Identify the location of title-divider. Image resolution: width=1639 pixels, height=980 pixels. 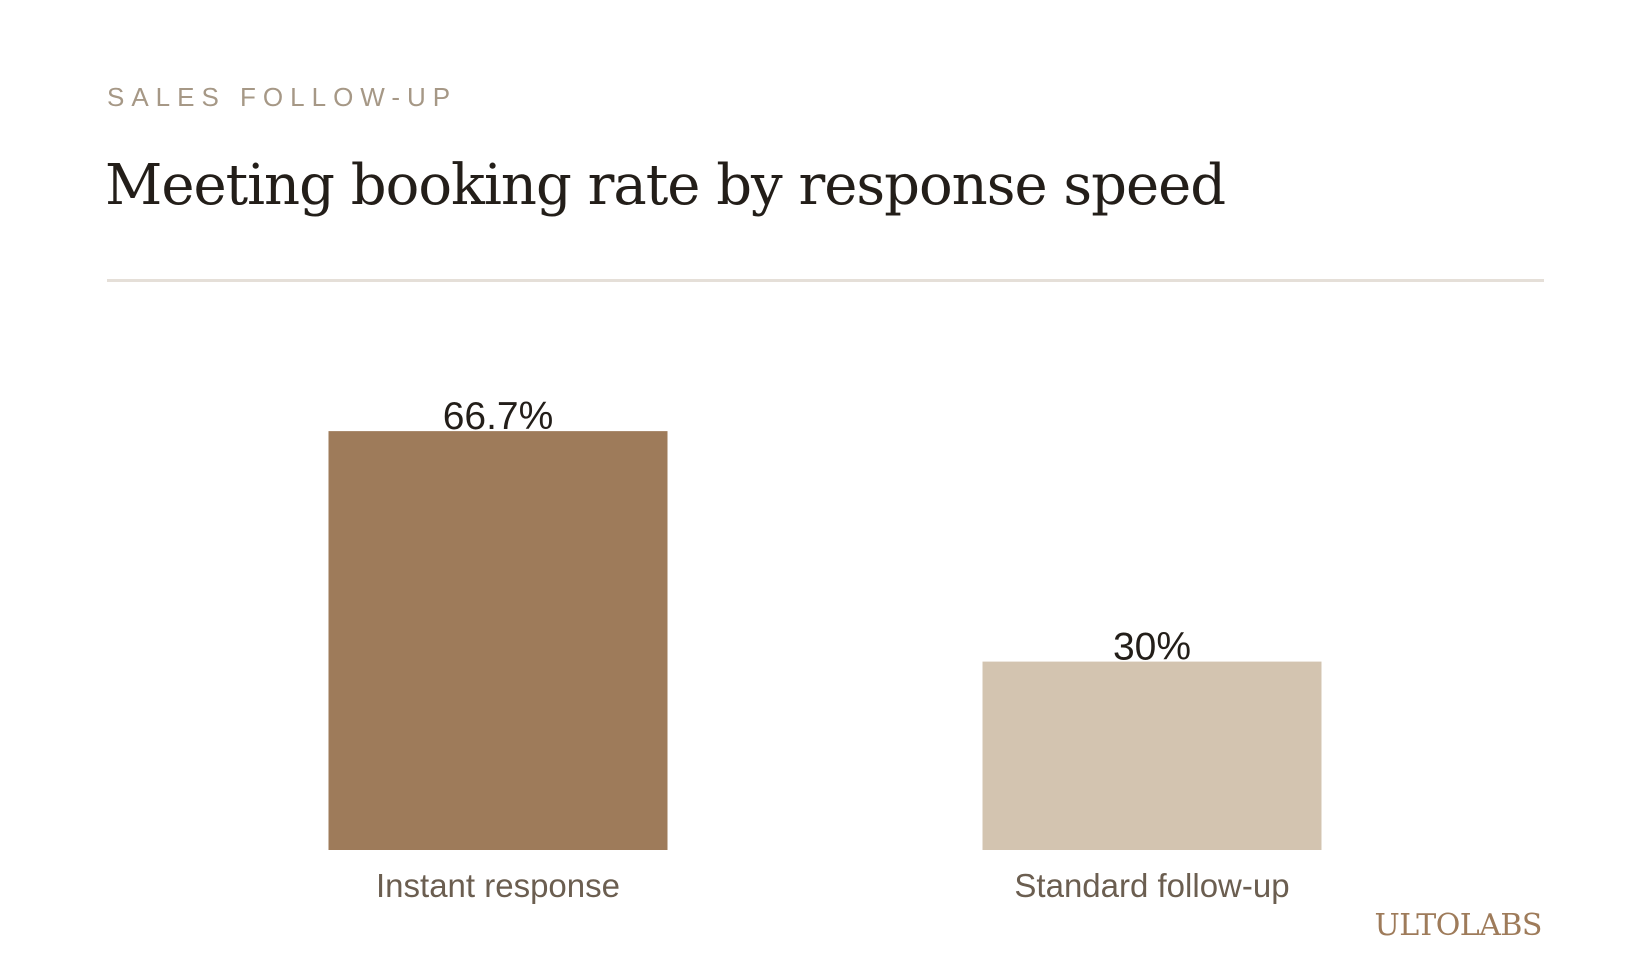
(825, 280).